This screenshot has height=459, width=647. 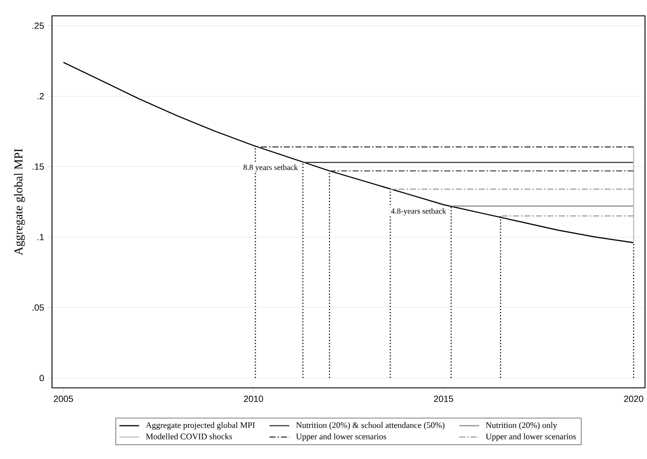 I want to click on y-tick-label: 0, so click(x=42, y=378).